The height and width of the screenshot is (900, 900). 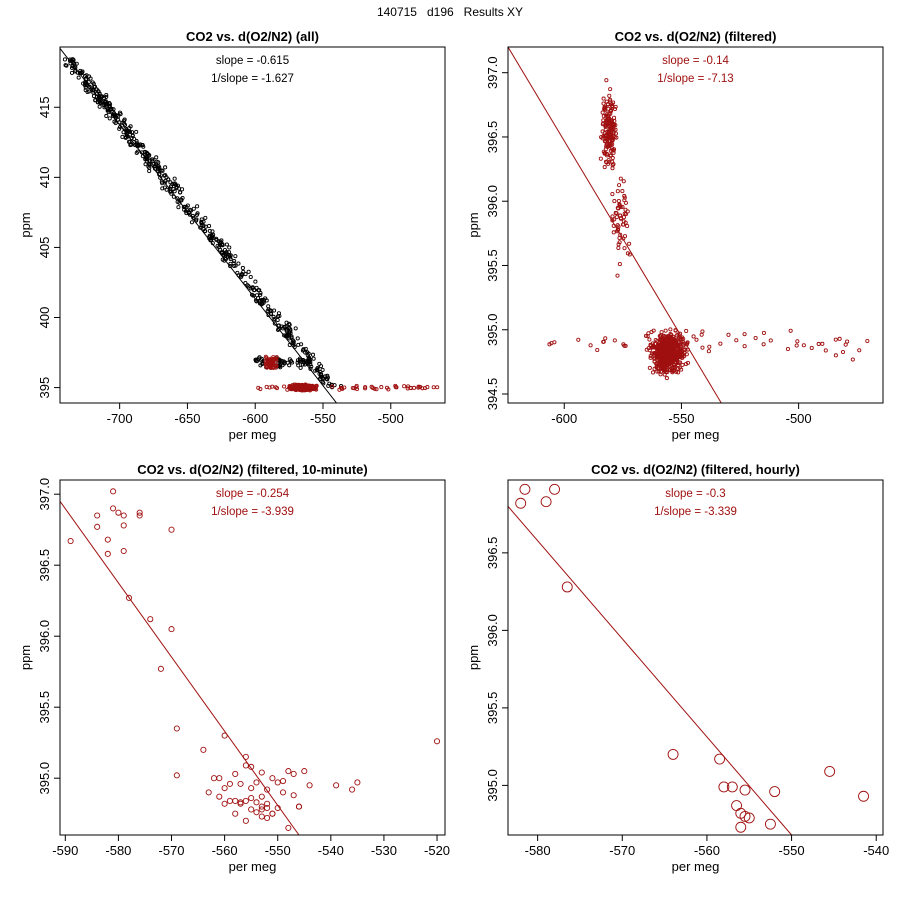 I want to click on inverse-slope-annotation: 1/slope = -3.339, so click(x=695, y=512).